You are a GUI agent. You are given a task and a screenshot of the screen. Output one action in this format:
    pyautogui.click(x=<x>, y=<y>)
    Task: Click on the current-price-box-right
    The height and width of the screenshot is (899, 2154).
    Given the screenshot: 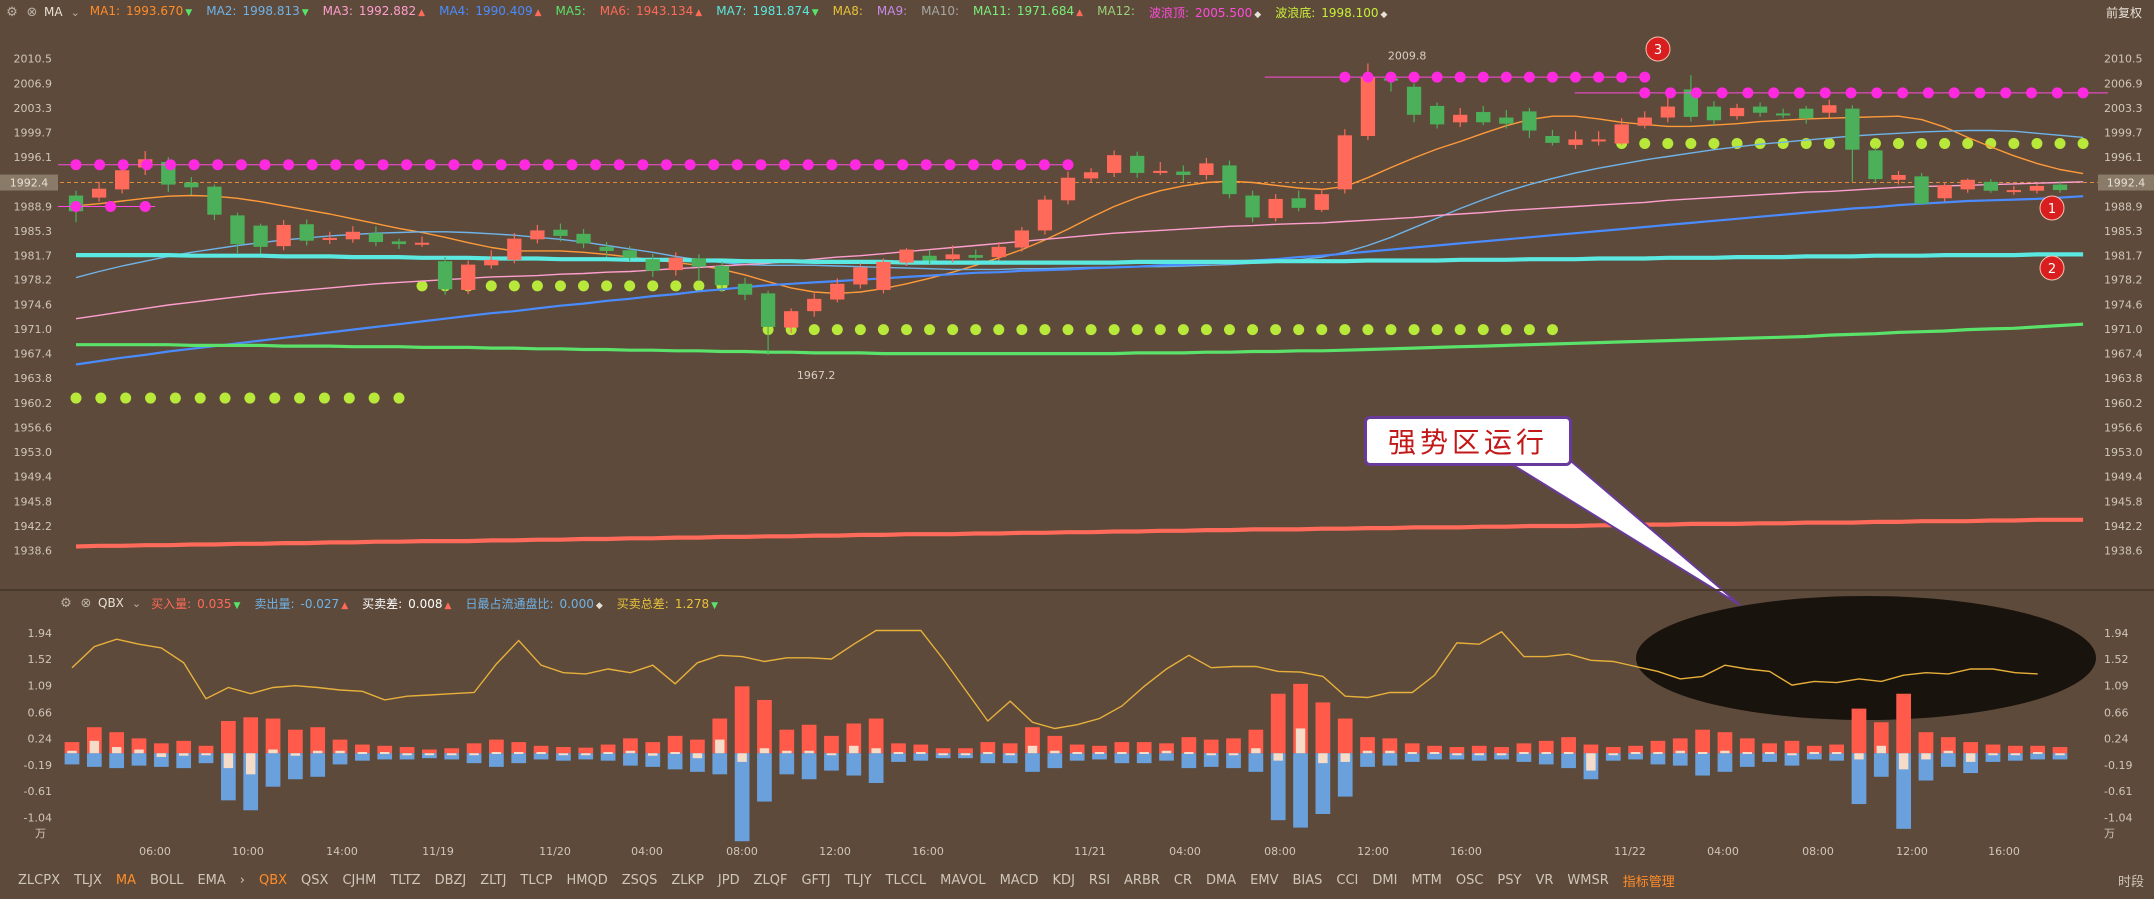 What is the action you would take?
    pyautogui.click(x=2126, y=182)
    